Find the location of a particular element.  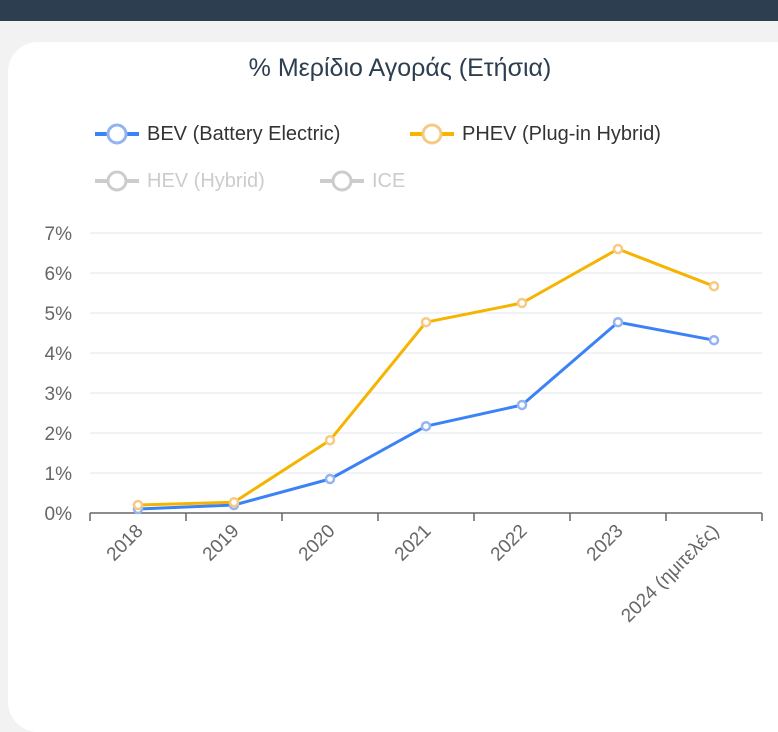

x-tick-label: 2018 is located at coordinates (125, 543).